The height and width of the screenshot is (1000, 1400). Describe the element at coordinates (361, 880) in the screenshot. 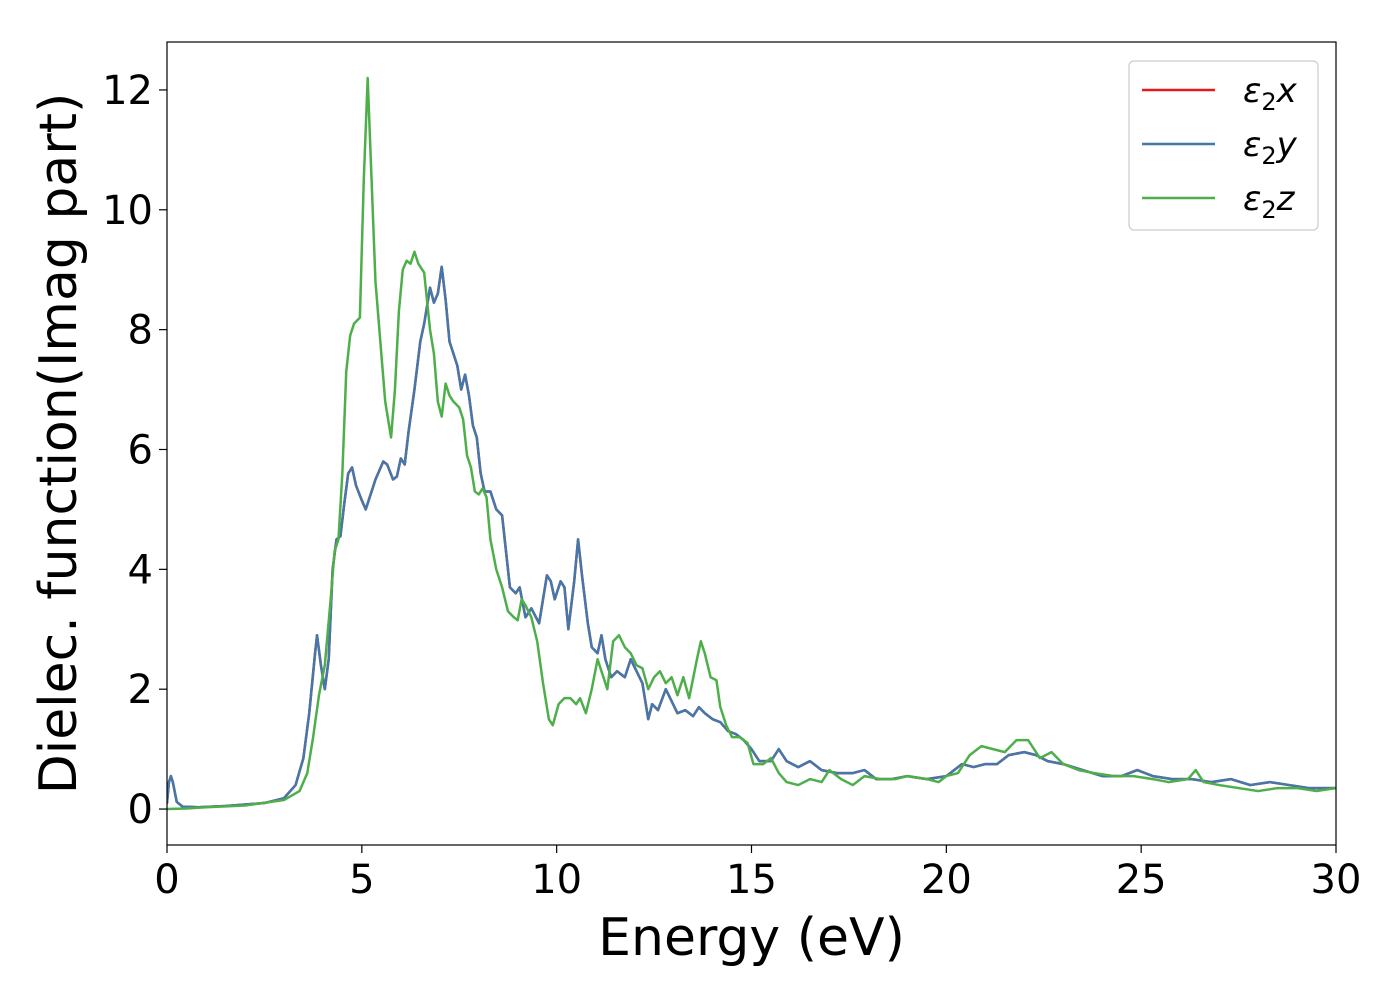

I see `x-tick-label: 5` at that location.